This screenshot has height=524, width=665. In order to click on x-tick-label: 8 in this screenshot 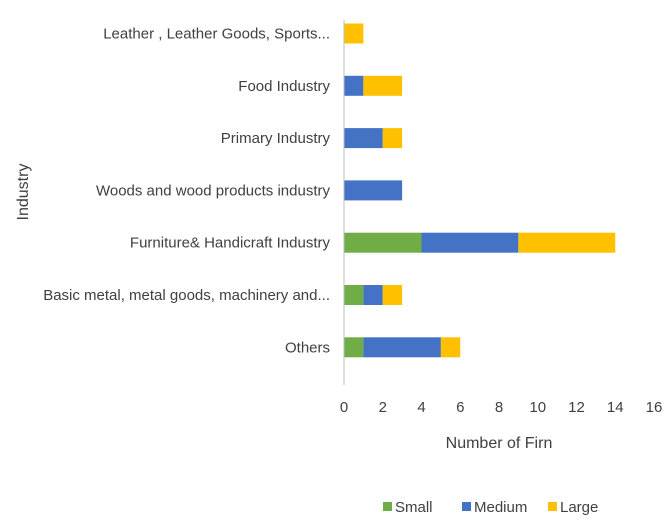, I will do `click(499, 407)`.